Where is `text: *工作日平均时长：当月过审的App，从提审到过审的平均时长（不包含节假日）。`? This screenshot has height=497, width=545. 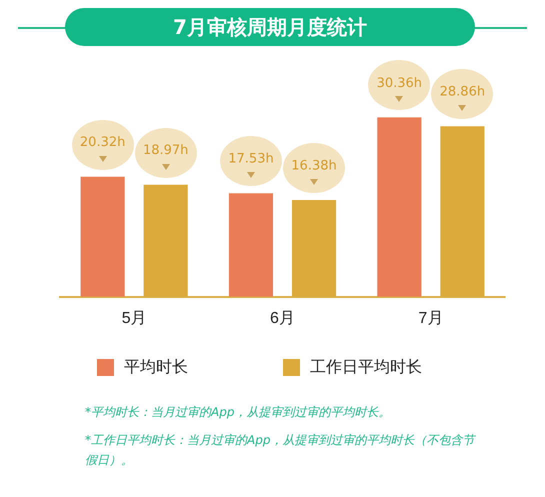 text: *工作日平均时长：当月过审的App，从提审到过审的平均时长（不包含节假日）。 is located at coordinates (281, 450).